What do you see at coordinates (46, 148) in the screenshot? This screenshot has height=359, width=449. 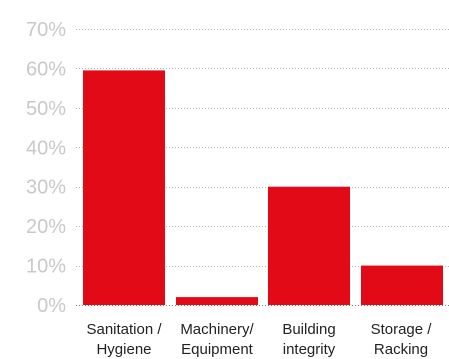 I see `y-tick-label-40: 40%` at bounding box center [46, 148].